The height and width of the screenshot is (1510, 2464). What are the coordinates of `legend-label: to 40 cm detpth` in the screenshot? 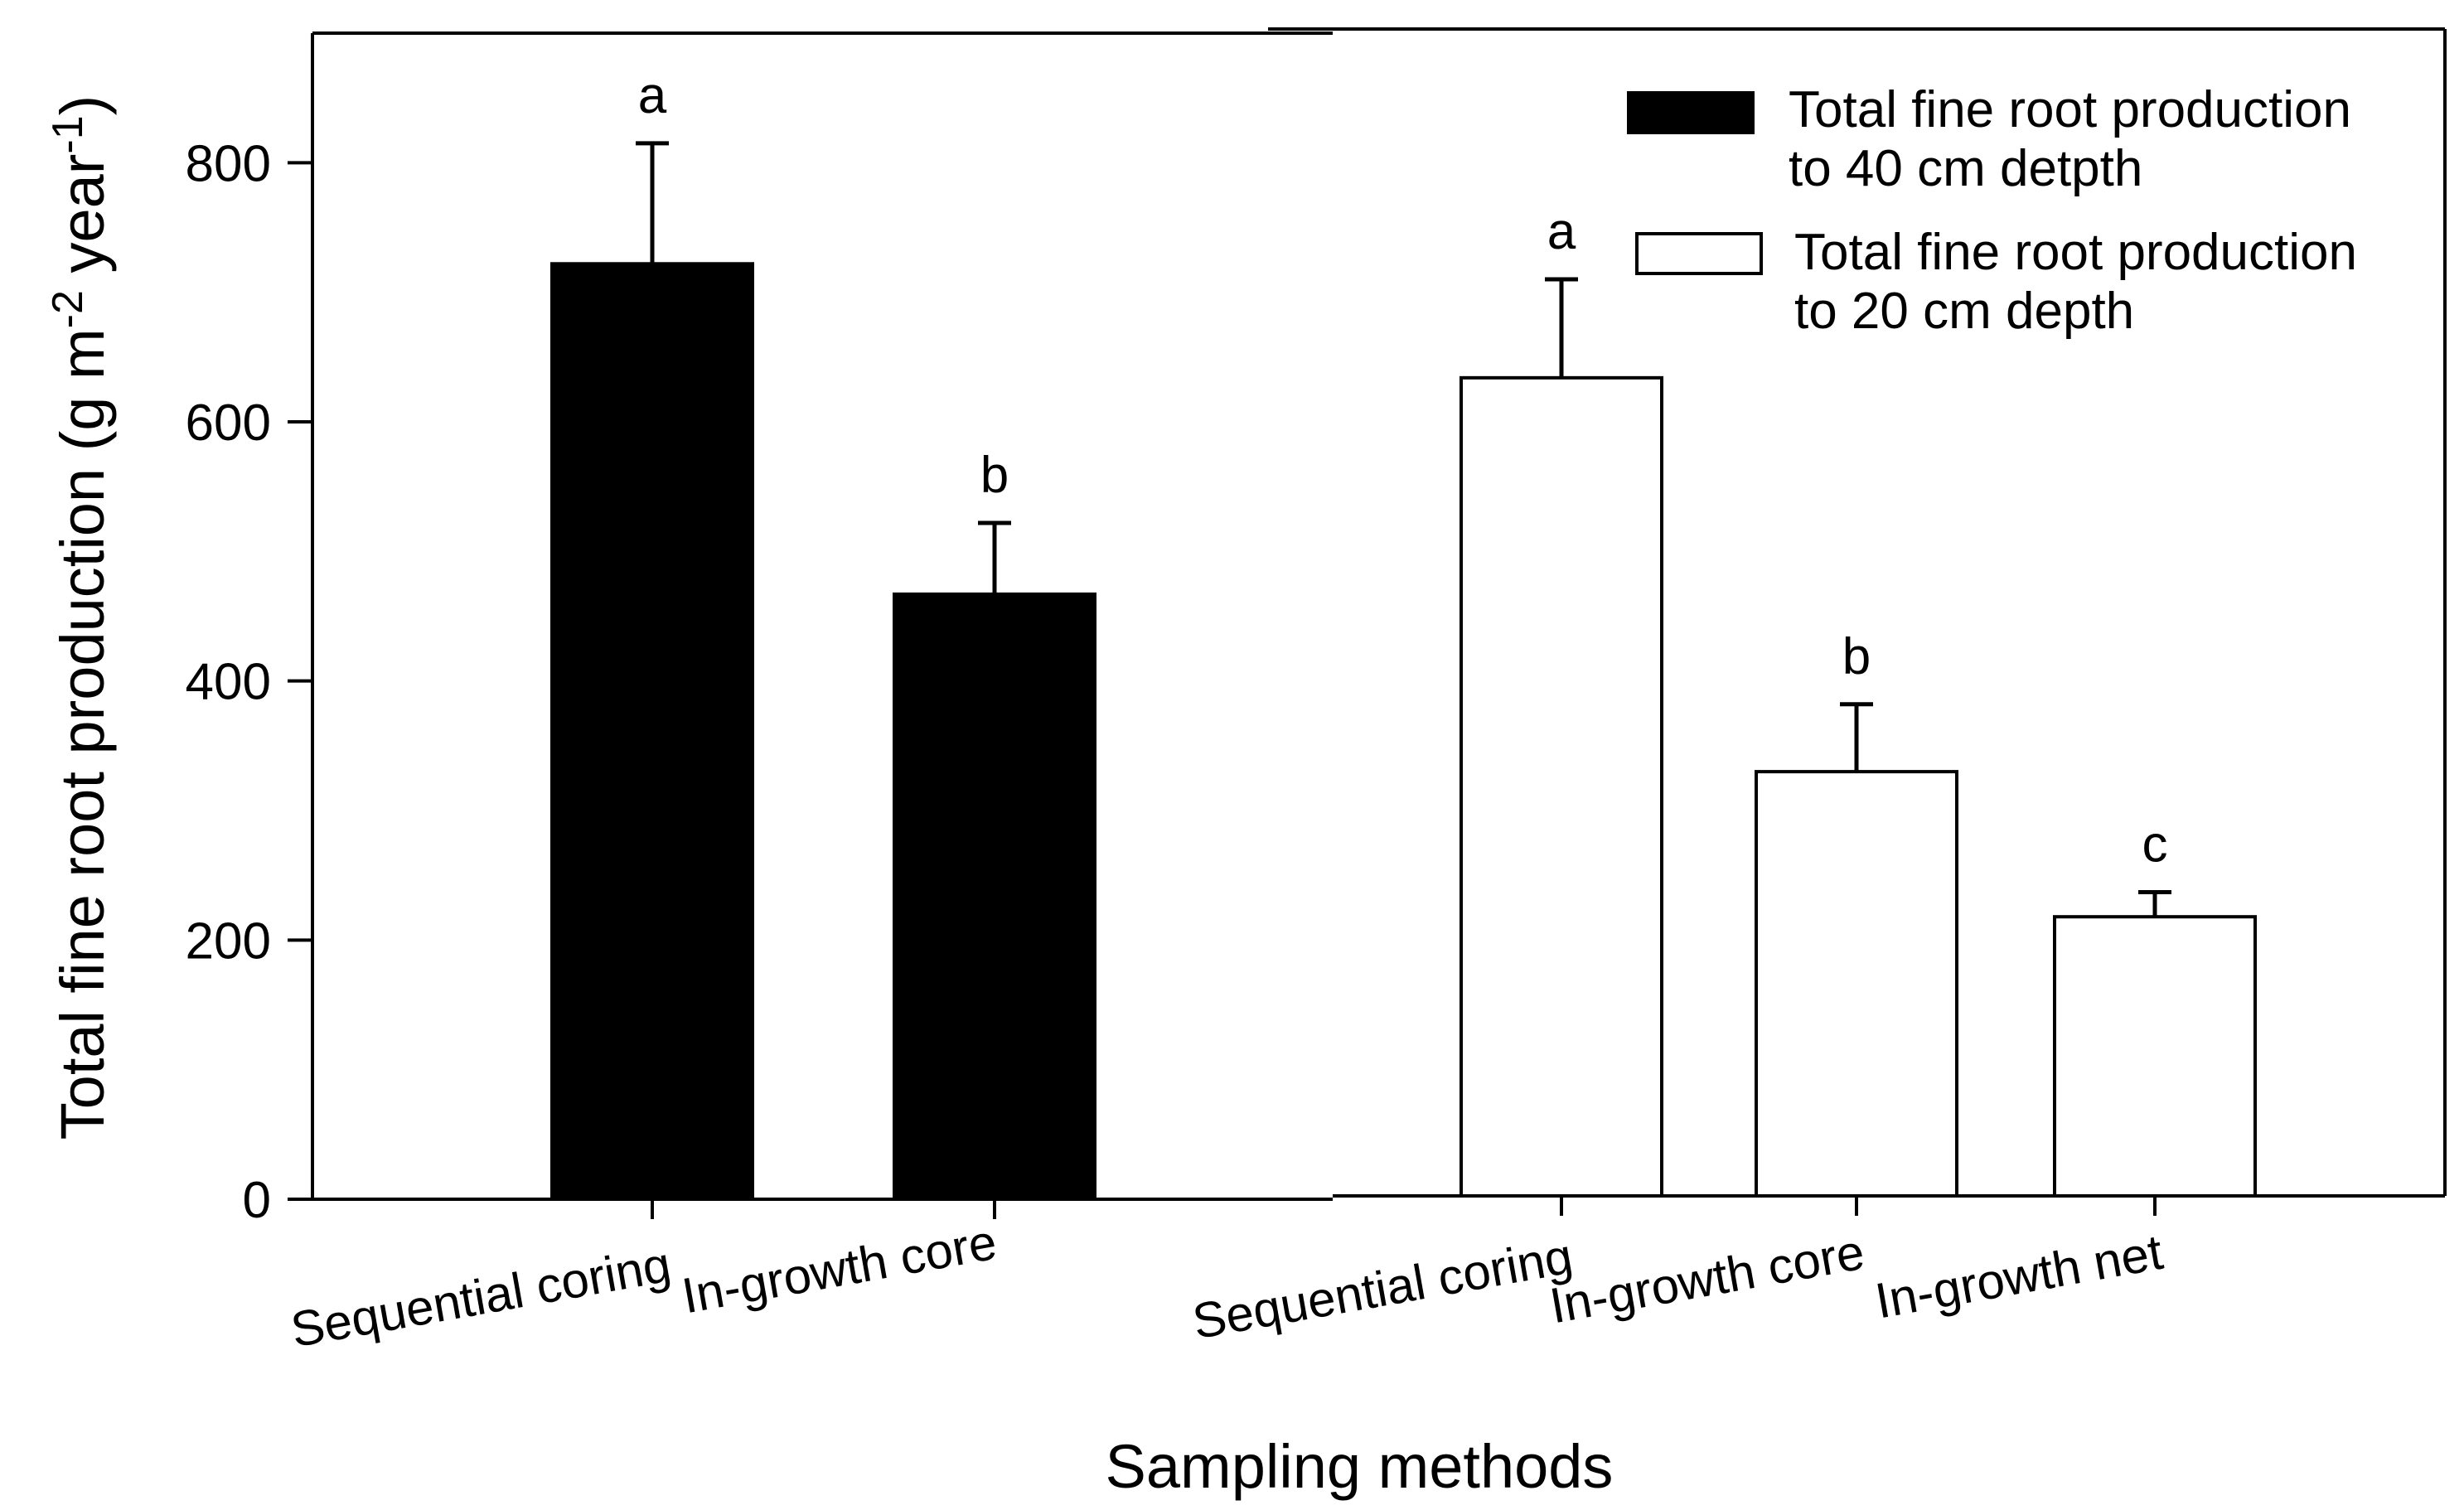 It's located at (1965, 168).